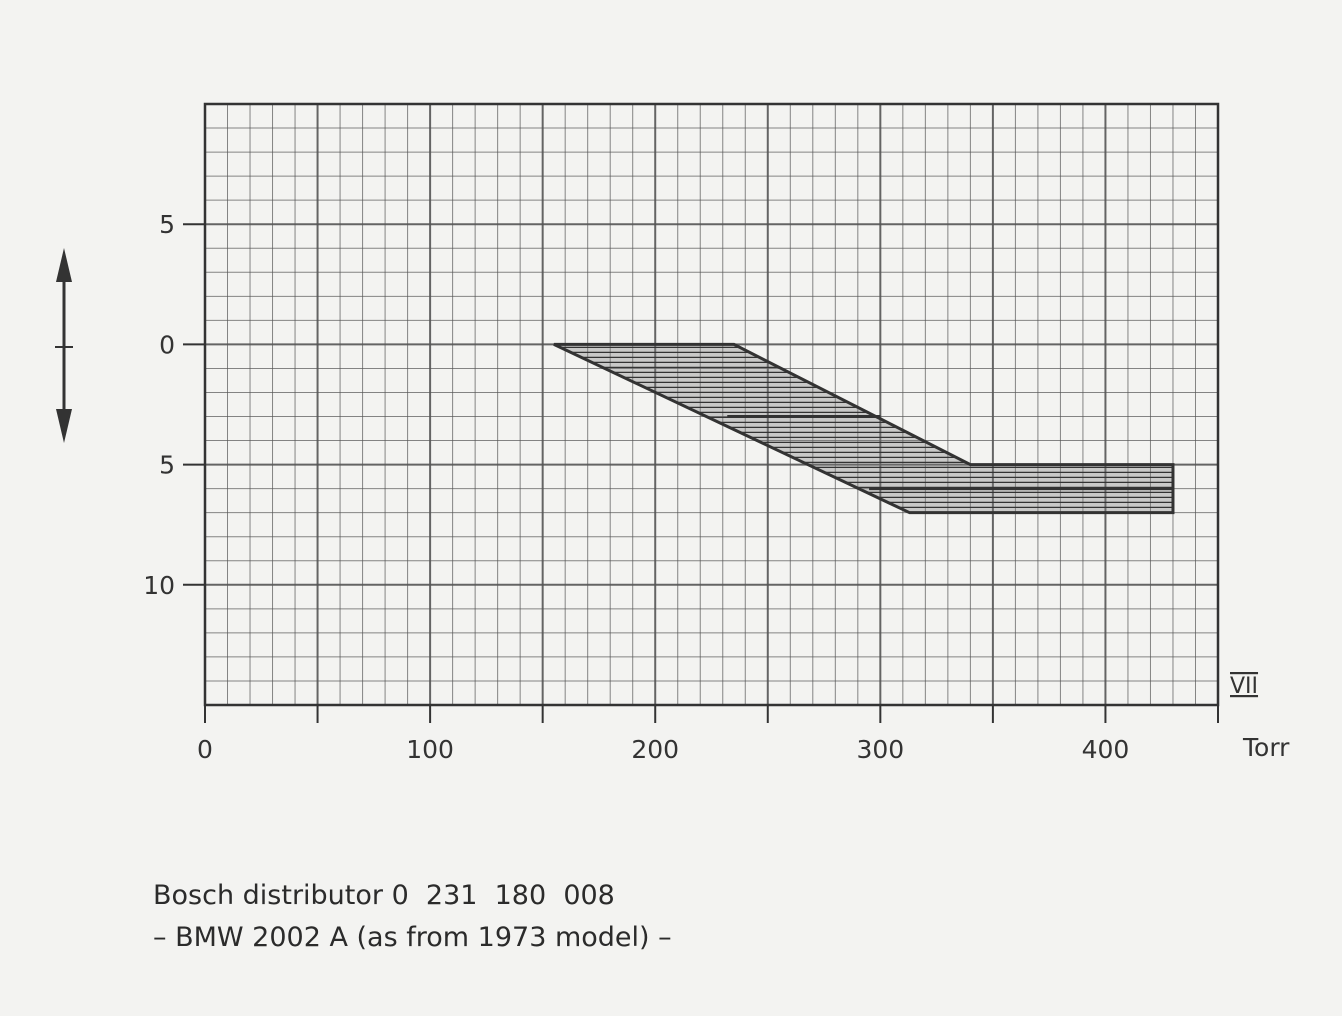 Image resolution: width=1342 pixels, height=1016 pixels. What do you see at coordinates (655, 749) in the screenshot?
I see `x-tick-label: 200` at bounding box center [655, 749].